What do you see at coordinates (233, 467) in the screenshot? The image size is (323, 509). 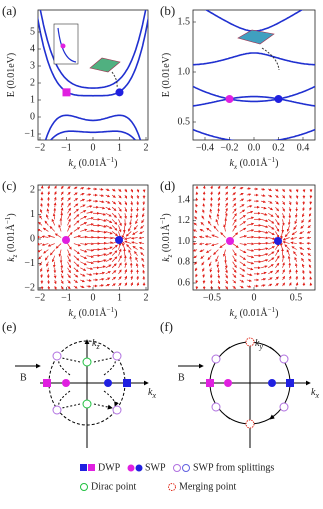 I see `legend-label: SWP from splittings` at bounding box center [233, 467].